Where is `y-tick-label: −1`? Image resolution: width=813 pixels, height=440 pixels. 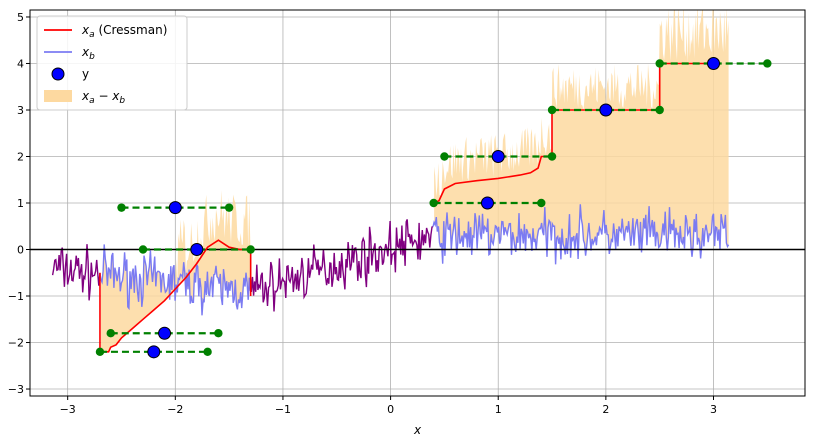
y-tick-label: −1 is located at coordinates (16, 296).